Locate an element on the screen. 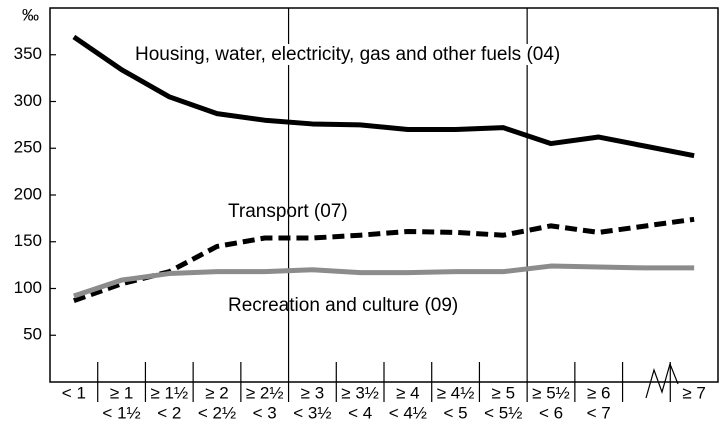 The width and height of the screenshot is (720, 426). x-tick-label: < 7 is located at coordinates (599, 412).